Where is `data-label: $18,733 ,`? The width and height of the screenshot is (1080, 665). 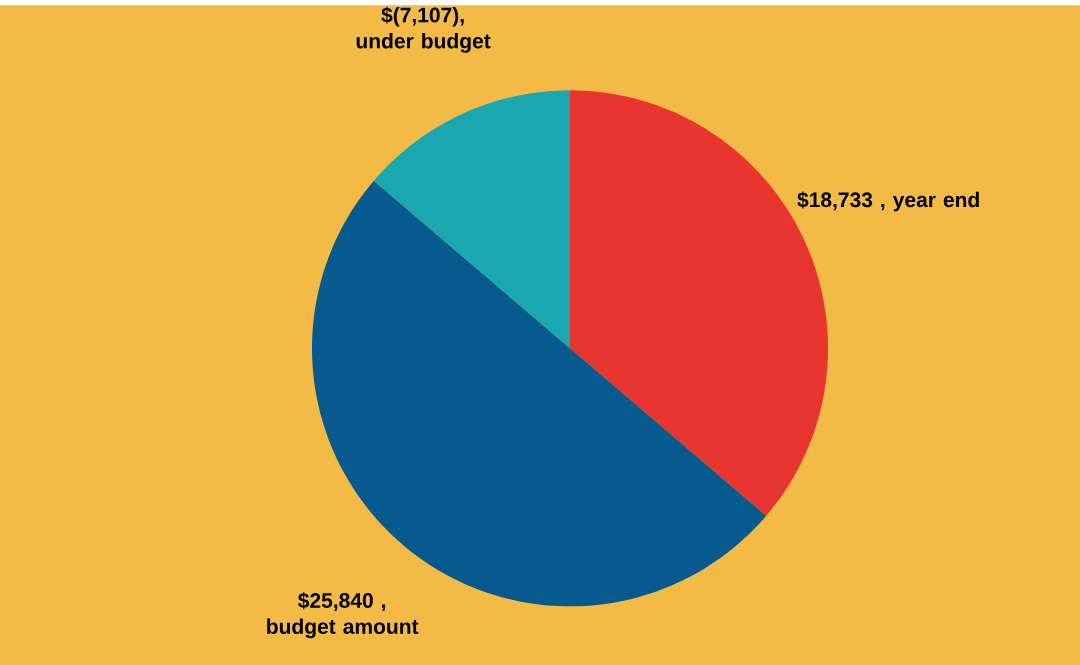 data-label: $18,733 , is located at coordinates (841, 201).